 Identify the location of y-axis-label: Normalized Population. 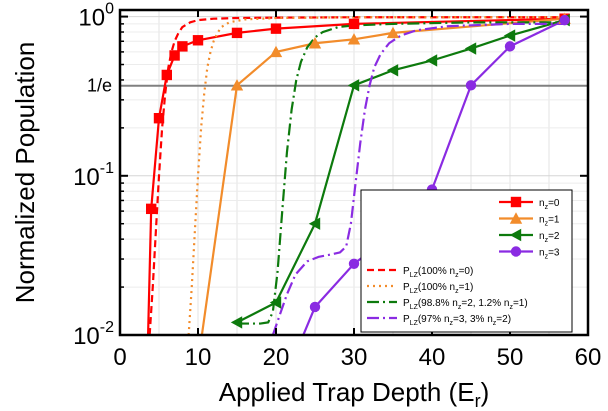
(25, 173).